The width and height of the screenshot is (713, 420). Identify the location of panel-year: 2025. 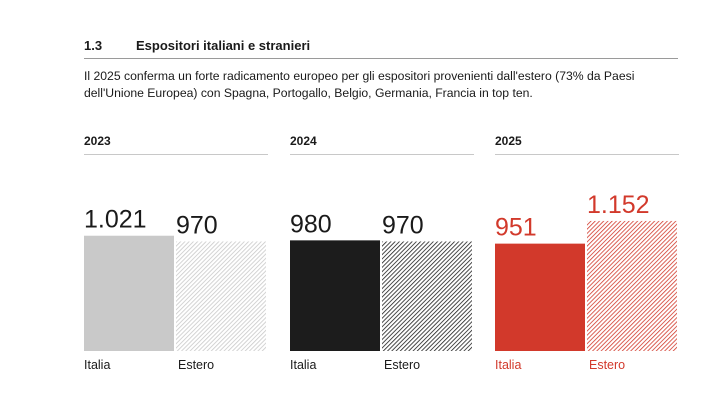
(508, 141).